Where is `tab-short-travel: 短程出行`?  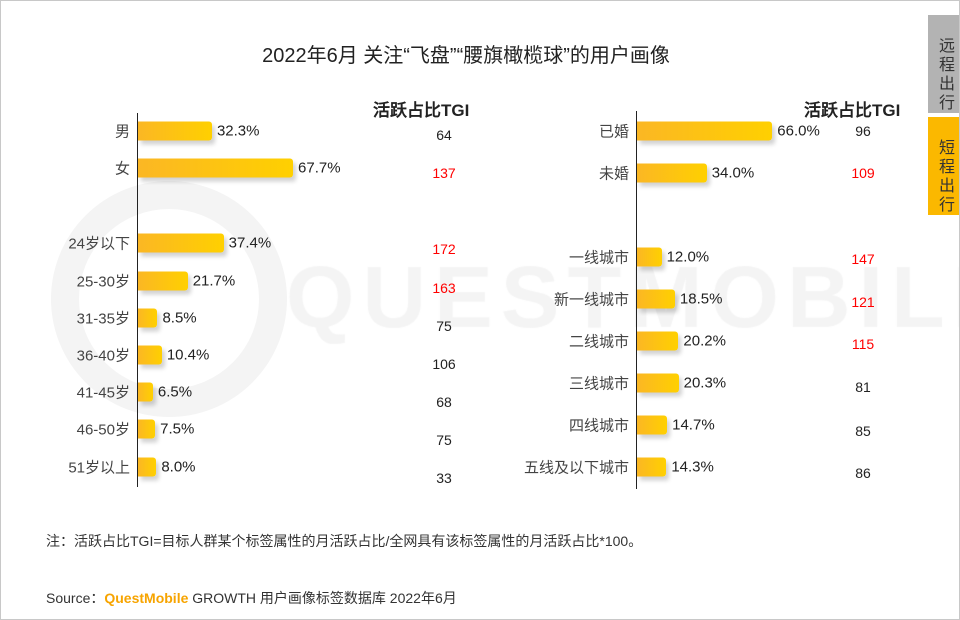
tab-short-travel: 短程出行 is located at coordinates (943, 166).